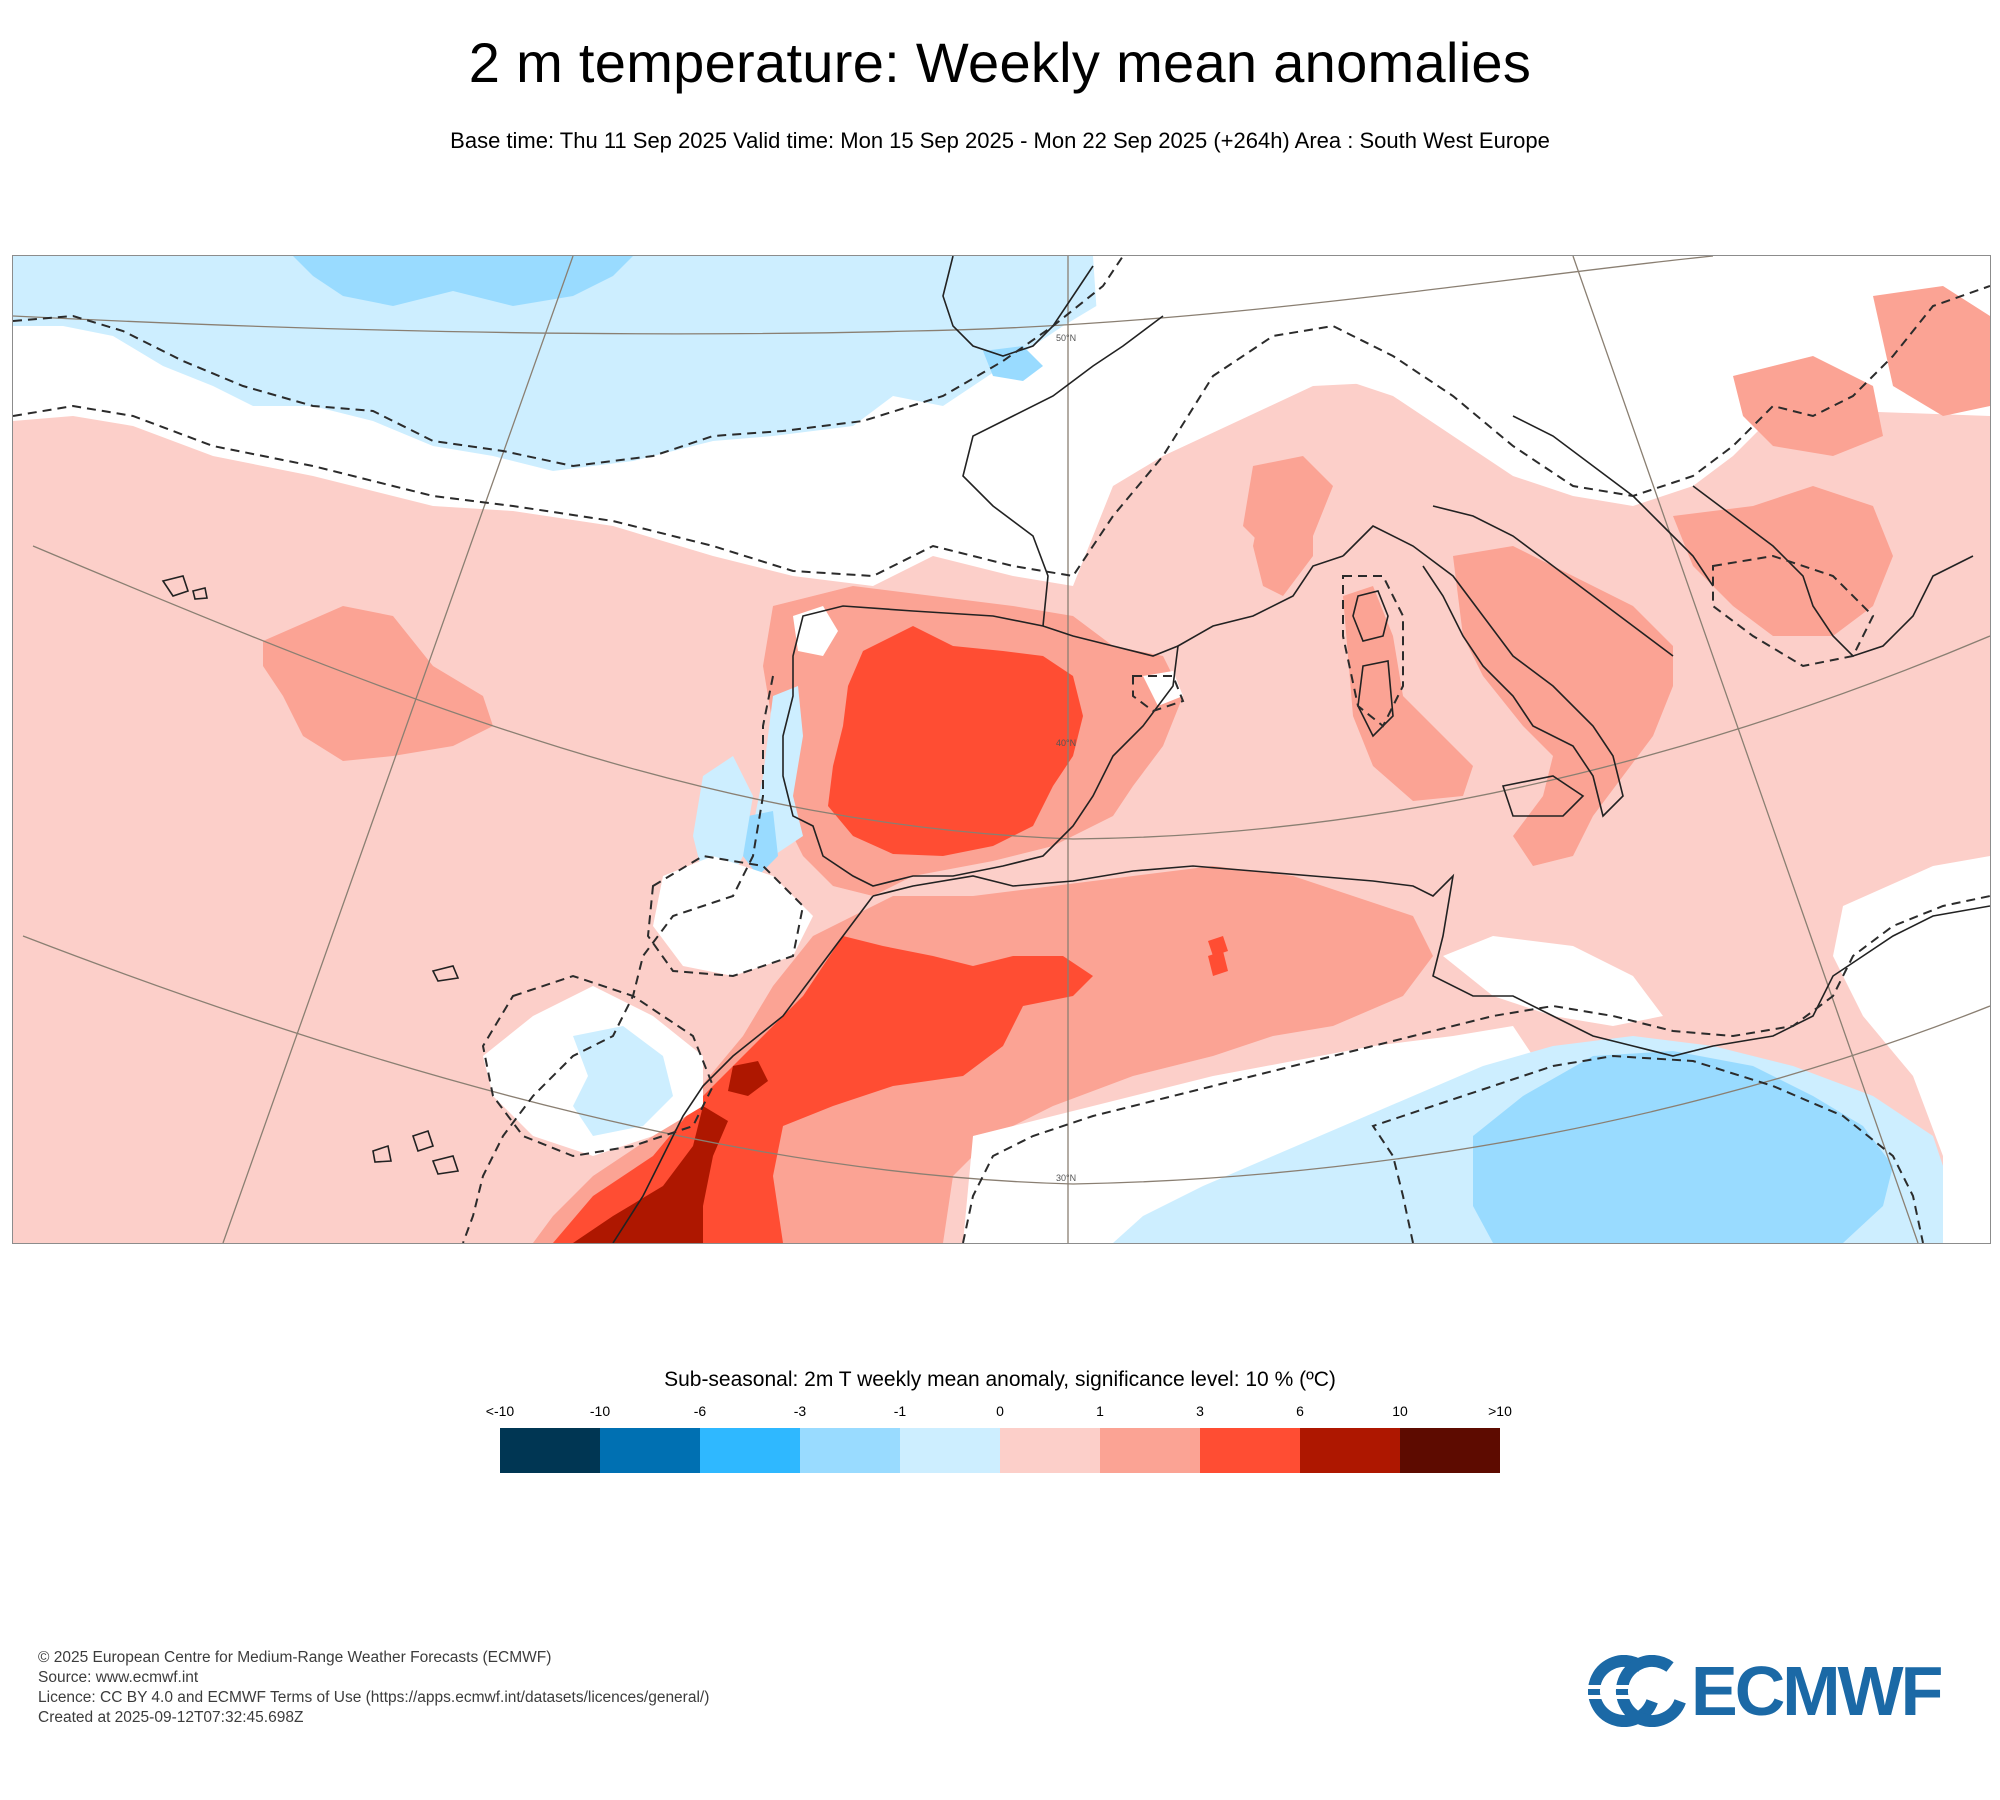 The height and width of the screenshot is (1800, 2000). I want to click on egypt-neutral-area, so click(1911, 1049).